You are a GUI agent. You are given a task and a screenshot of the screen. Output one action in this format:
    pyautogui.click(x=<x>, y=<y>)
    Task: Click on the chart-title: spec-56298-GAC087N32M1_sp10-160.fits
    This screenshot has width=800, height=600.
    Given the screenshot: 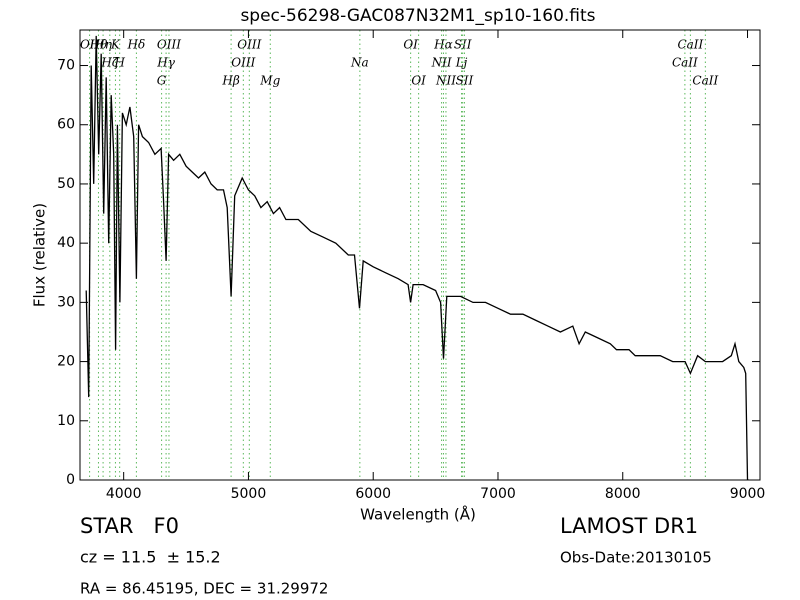 What is the action you would take?
    pyautogui.click(x=417, y=16)
    